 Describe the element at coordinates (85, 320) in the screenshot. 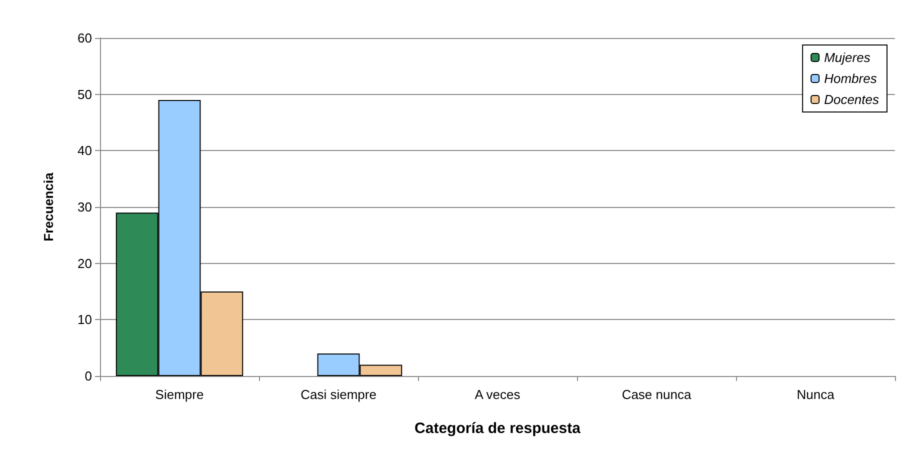

I see `y-tick-label: 10` at that location.